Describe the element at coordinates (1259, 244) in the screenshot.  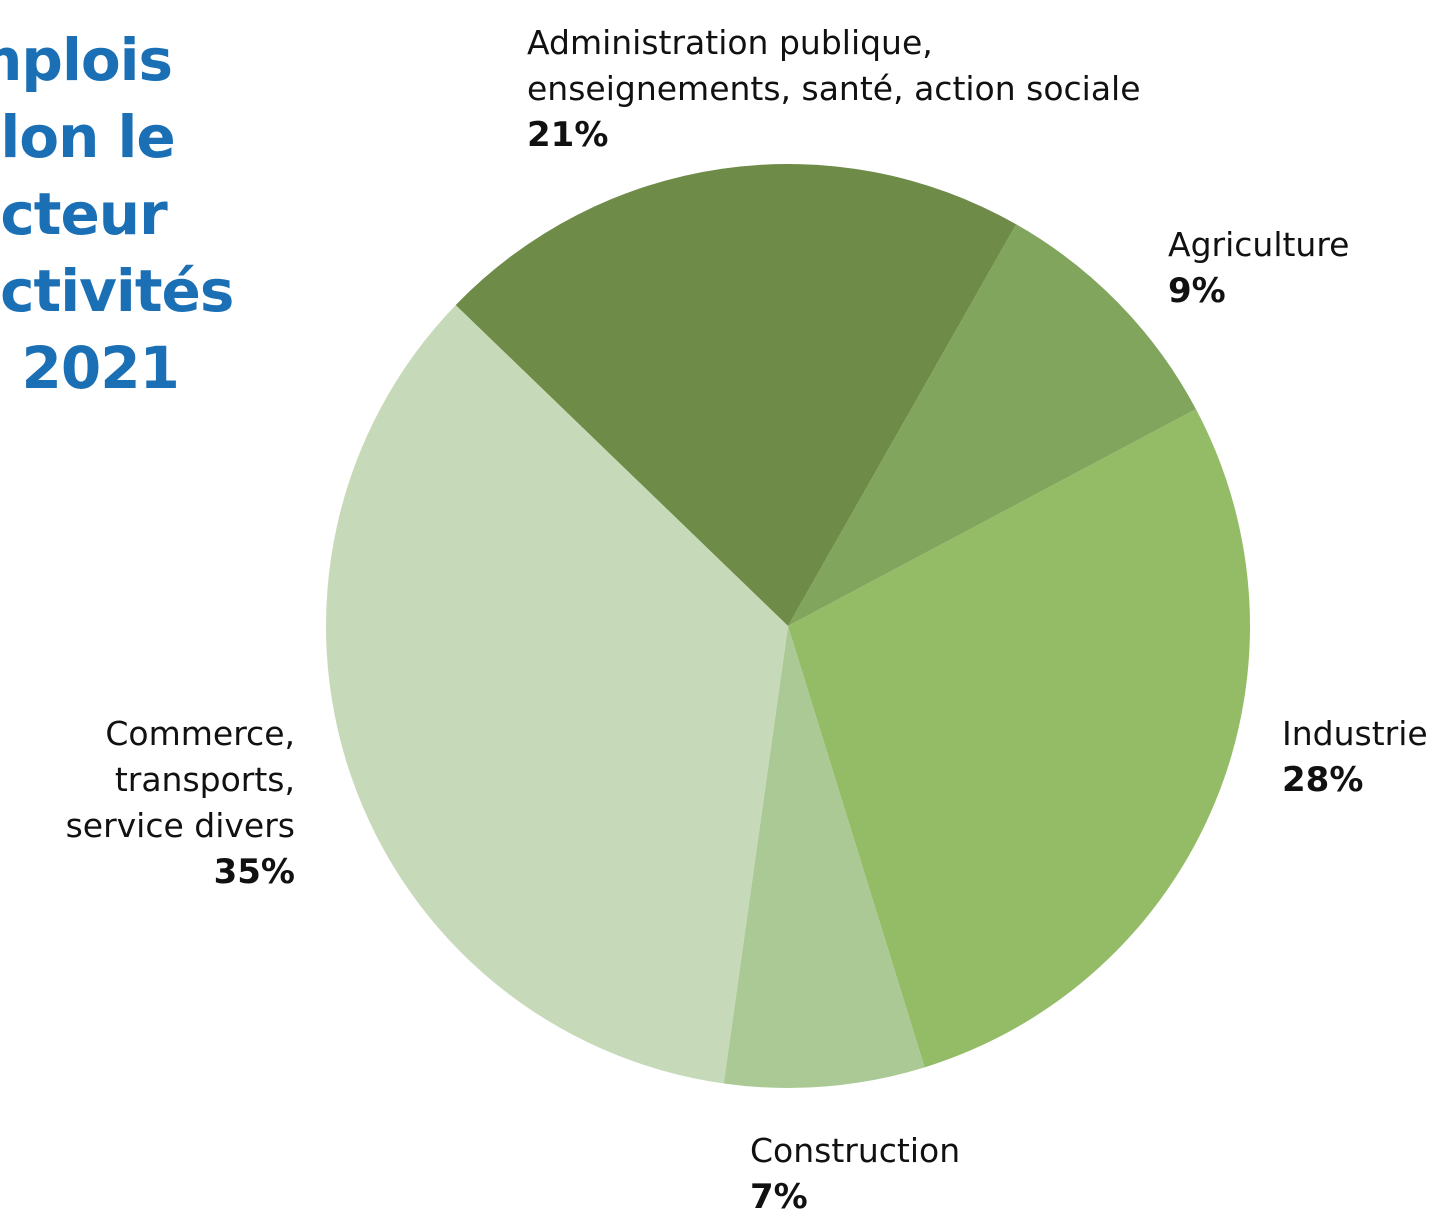
I see `slice-name-line: Agriculture` at that location.